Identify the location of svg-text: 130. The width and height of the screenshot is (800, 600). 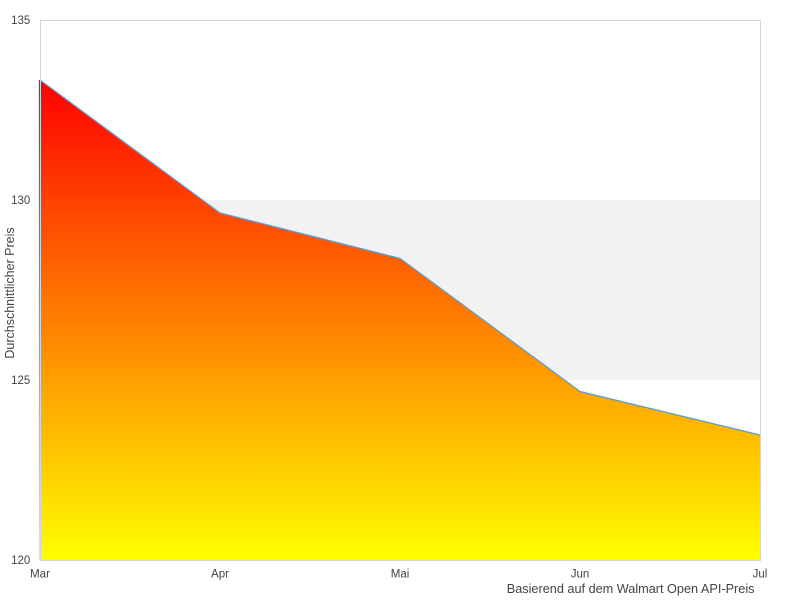
(20, 201).